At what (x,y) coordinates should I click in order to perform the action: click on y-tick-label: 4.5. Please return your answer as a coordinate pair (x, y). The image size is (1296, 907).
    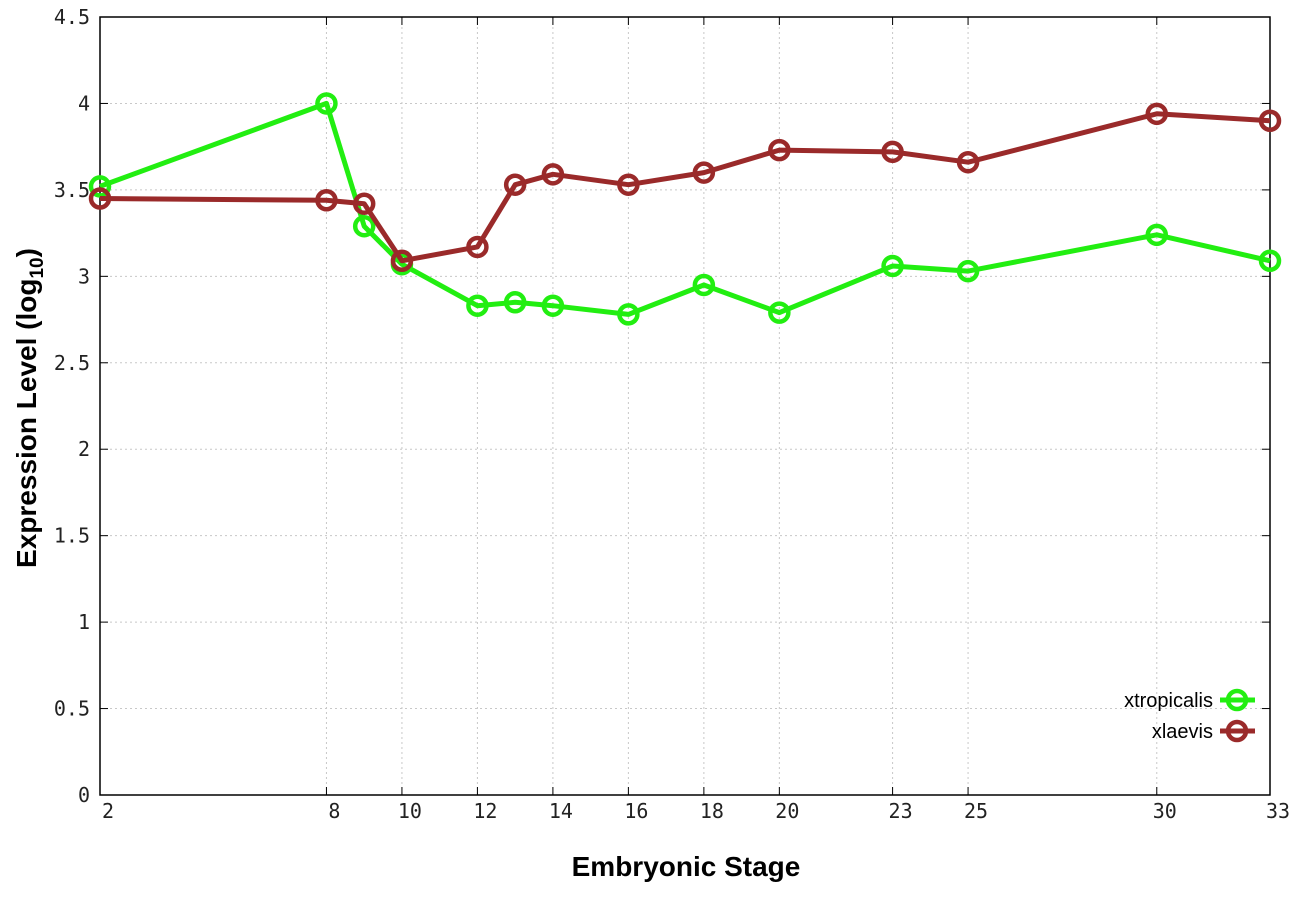
    Looking at the image, I should click on (72, 17).